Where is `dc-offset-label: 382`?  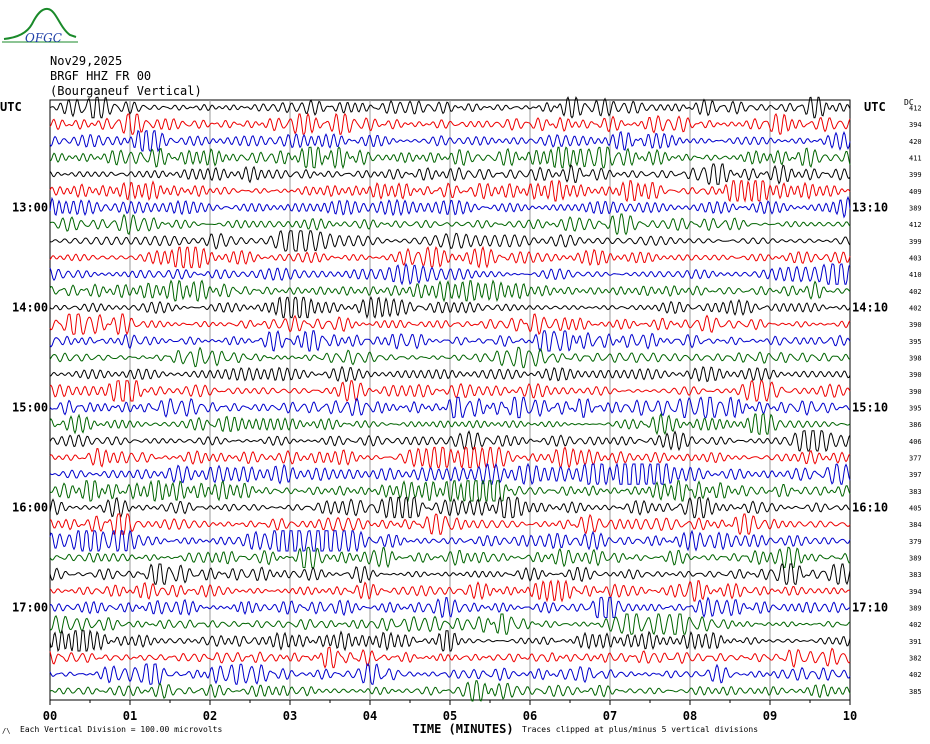 dc-offset-label: 382 is located at coordinates (915, 659).